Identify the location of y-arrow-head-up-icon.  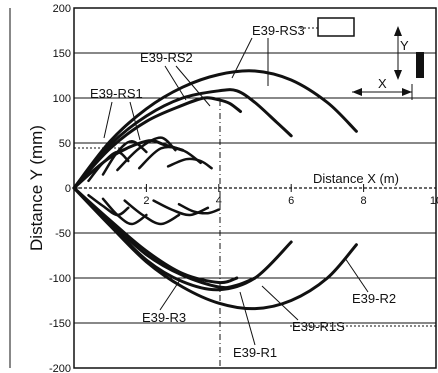
(398, 31).